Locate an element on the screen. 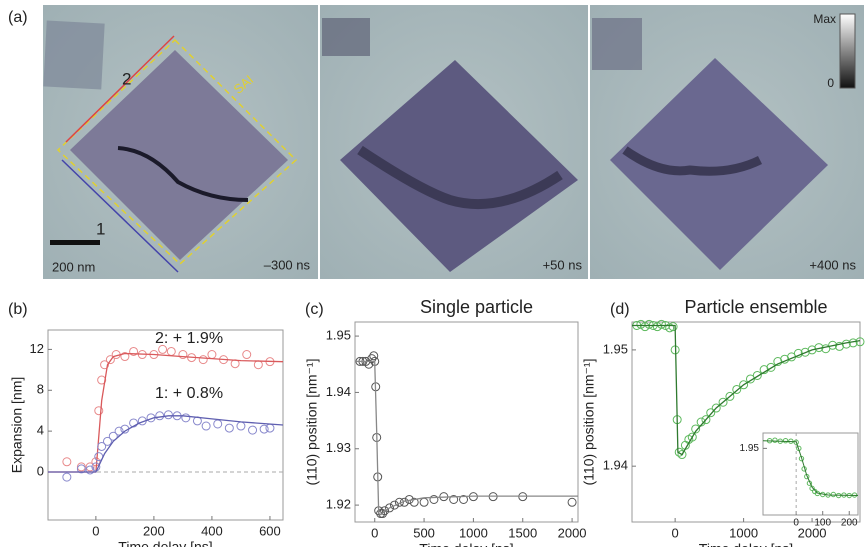  x-tick-label: 1500 is located at coordinates (522, 532).